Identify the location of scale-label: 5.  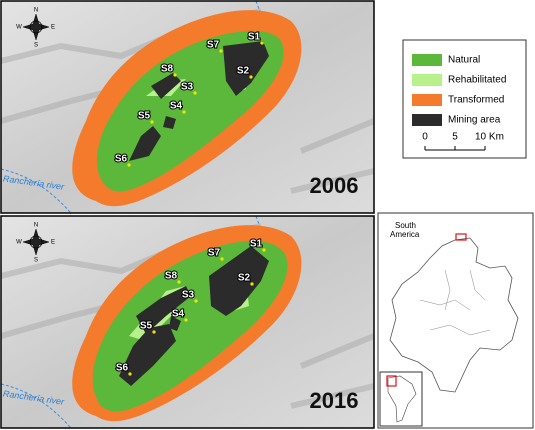
(455, 137).